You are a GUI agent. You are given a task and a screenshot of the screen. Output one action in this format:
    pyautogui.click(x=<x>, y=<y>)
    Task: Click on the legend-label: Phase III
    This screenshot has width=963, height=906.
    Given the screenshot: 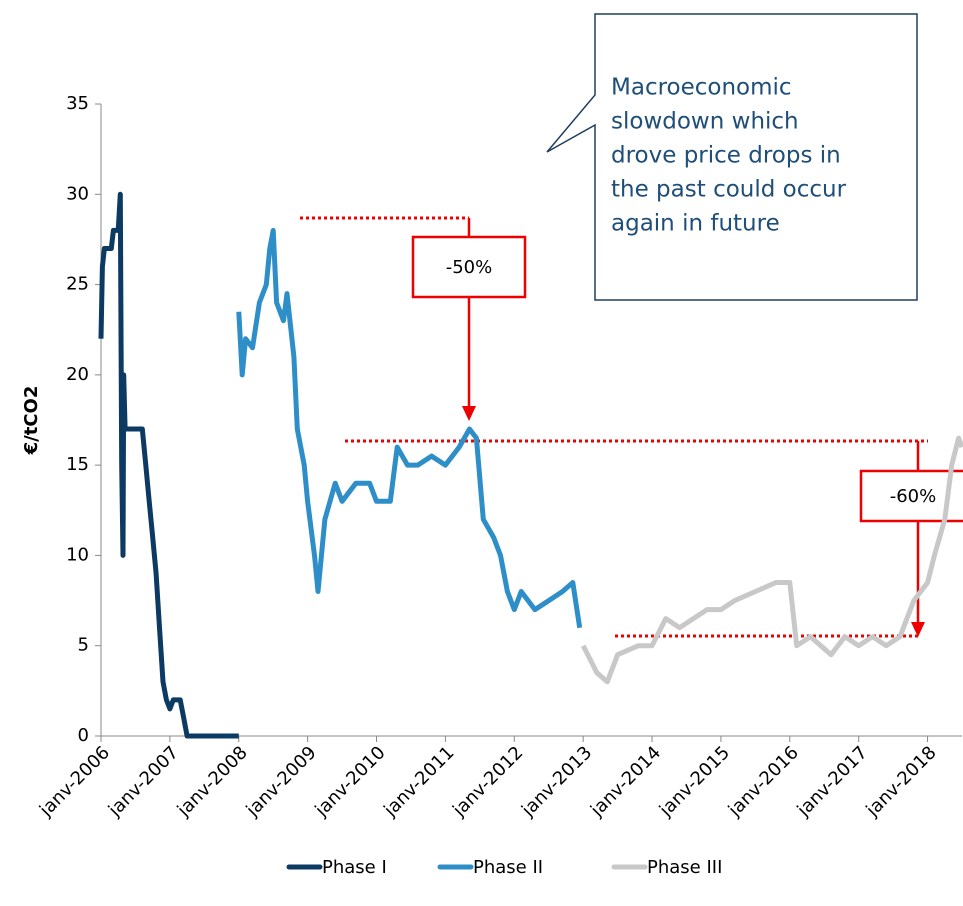 What is the action you would take?
    pyautogui.click(x=684, y=867)
    